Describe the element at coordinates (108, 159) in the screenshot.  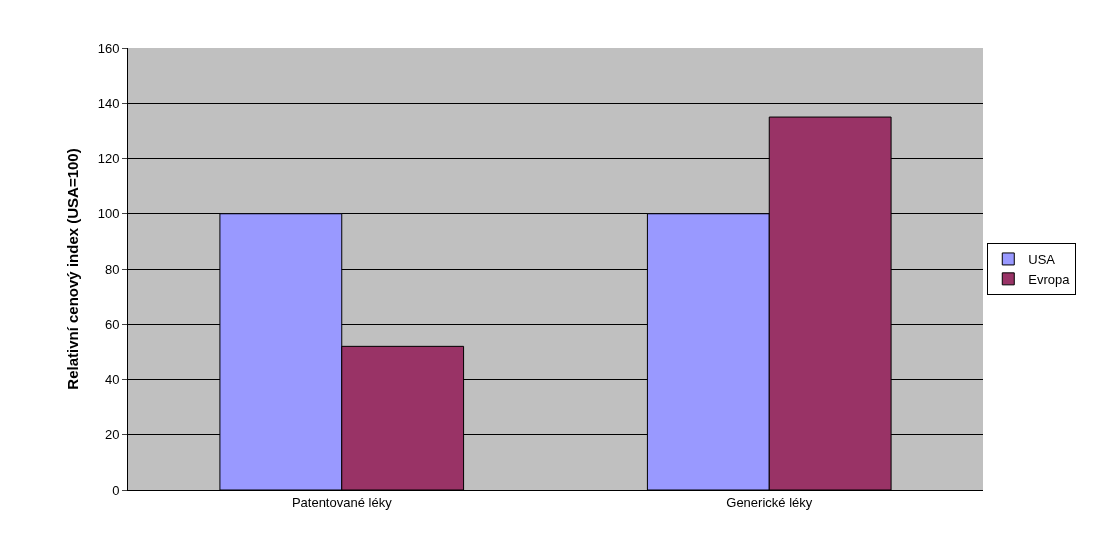
I see `y-tick-label: 120` at that location.